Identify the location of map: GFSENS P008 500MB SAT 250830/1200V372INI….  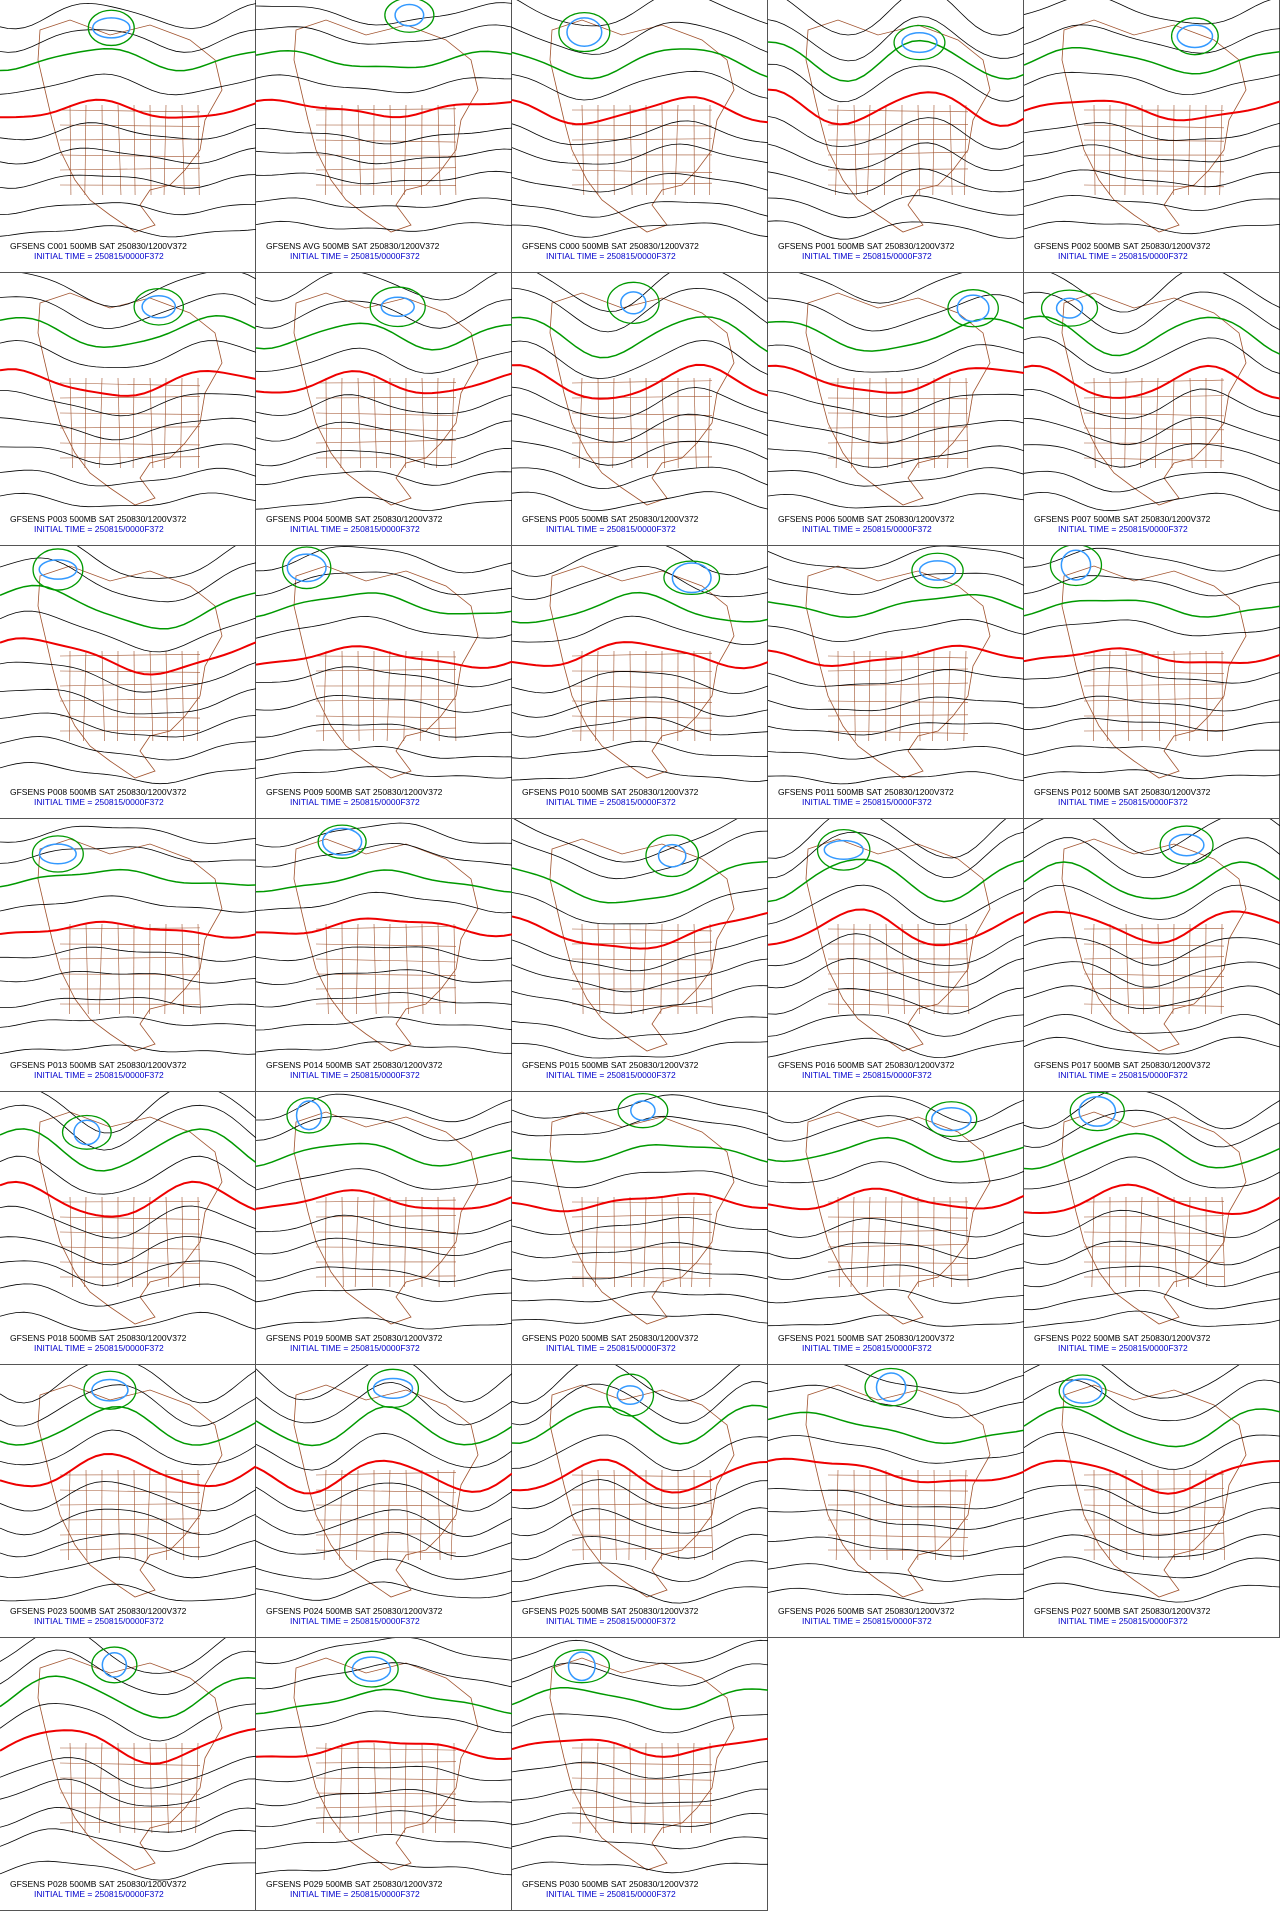
(128, 676).